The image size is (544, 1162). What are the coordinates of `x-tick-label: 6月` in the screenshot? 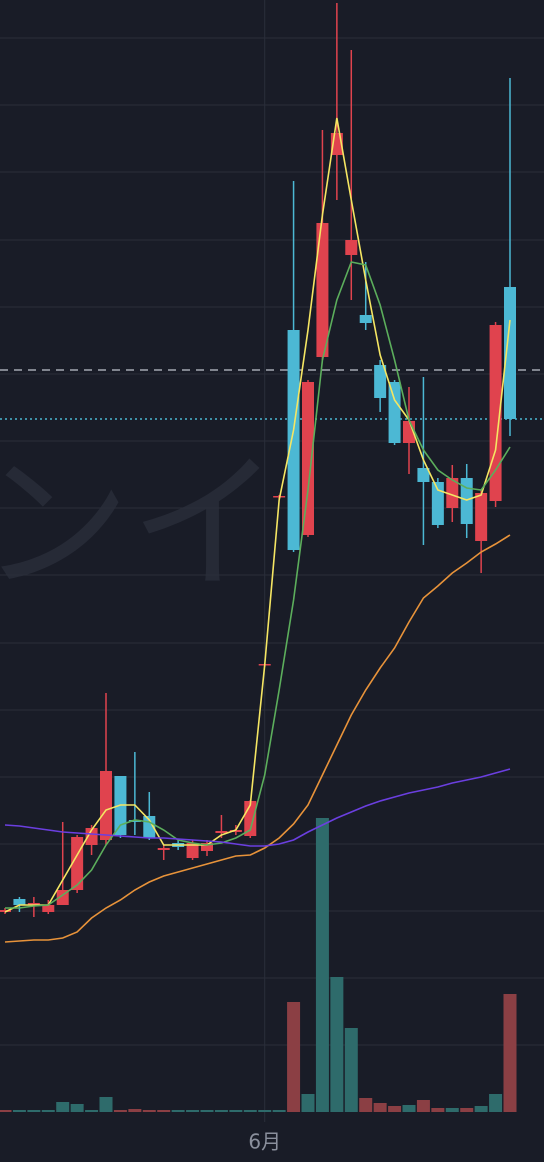 It's located at (264, 1142).